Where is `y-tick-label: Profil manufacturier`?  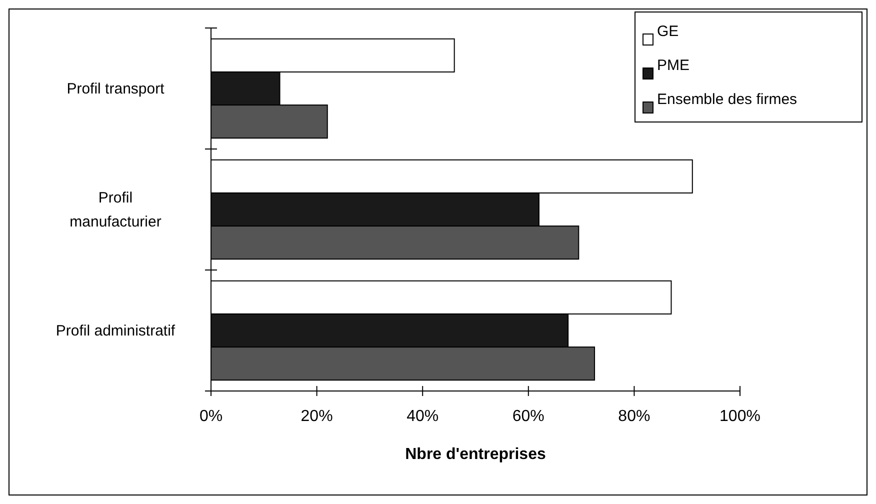 y-tick-label: Profil manufacturier is located at coordinates (116, 210).